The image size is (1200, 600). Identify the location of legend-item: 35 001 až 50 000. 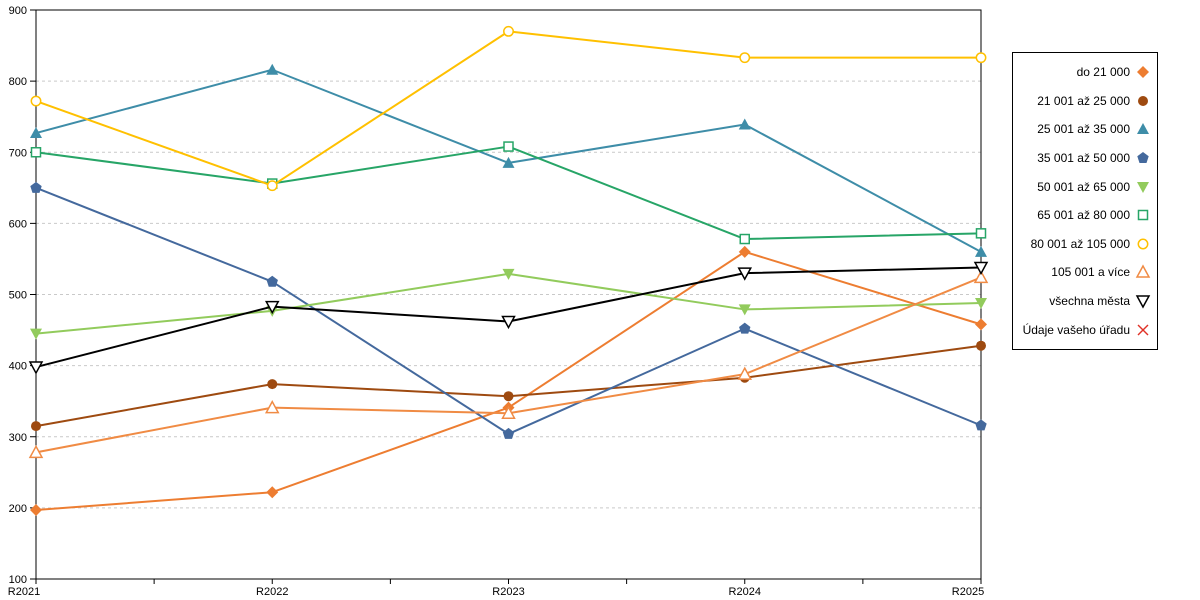
(1084, 158).